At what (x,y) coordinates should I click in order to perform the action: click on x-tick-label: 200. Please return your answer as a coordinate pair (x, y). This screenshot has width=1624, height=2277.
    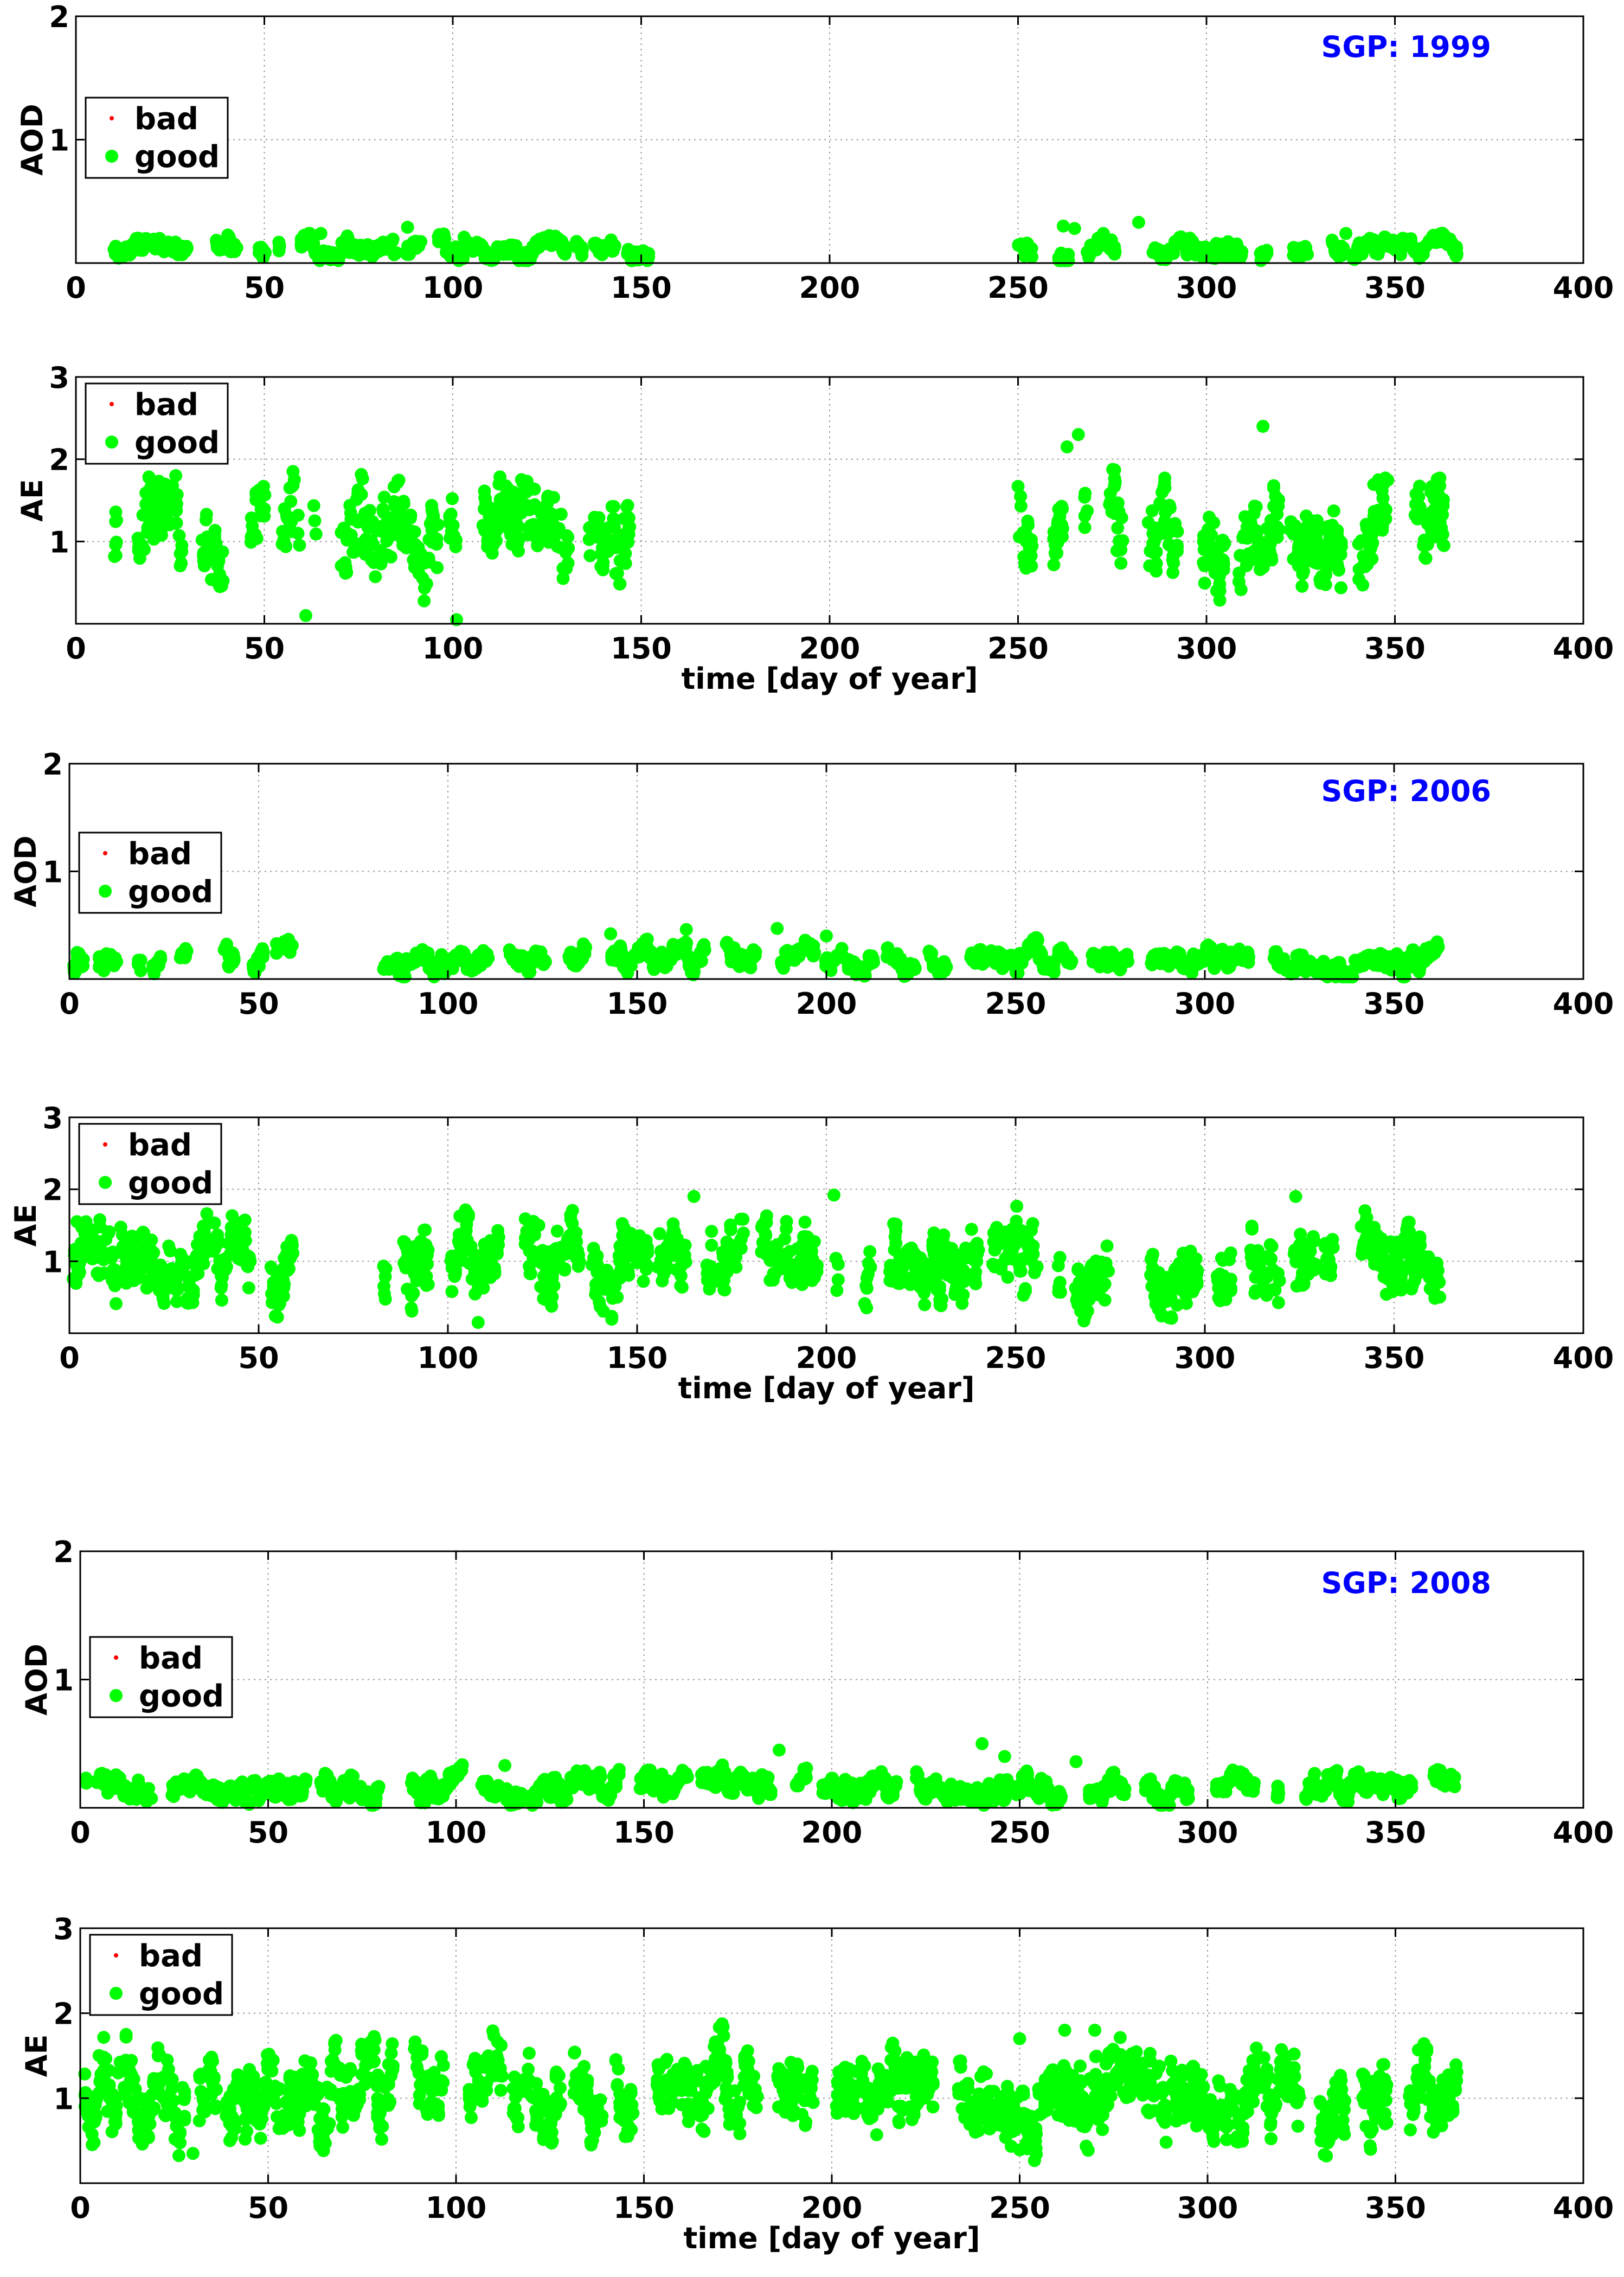
    Looking at the image, I should click on (830, 288).